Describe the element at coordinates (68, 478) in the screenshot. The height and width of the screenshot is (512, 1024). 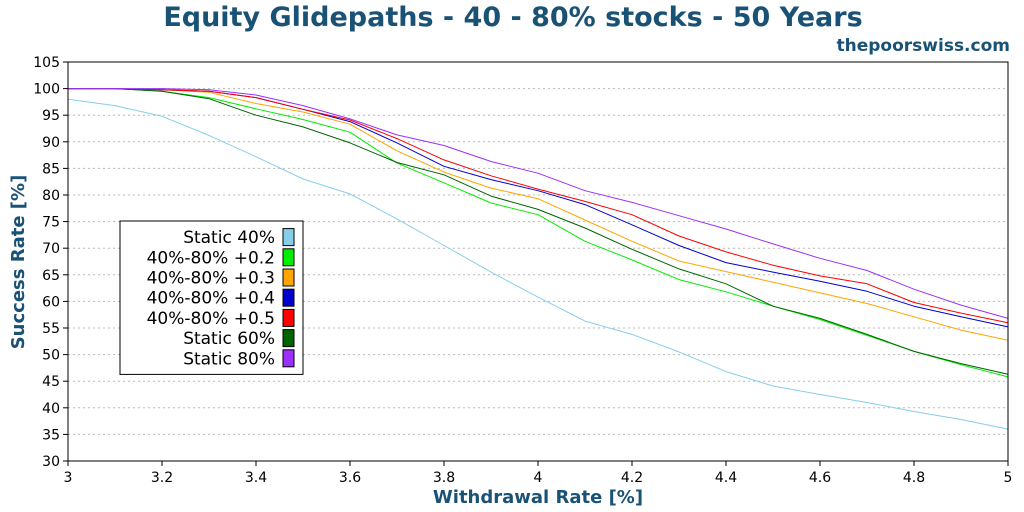
I see `x-tick-label: 3` at that location.